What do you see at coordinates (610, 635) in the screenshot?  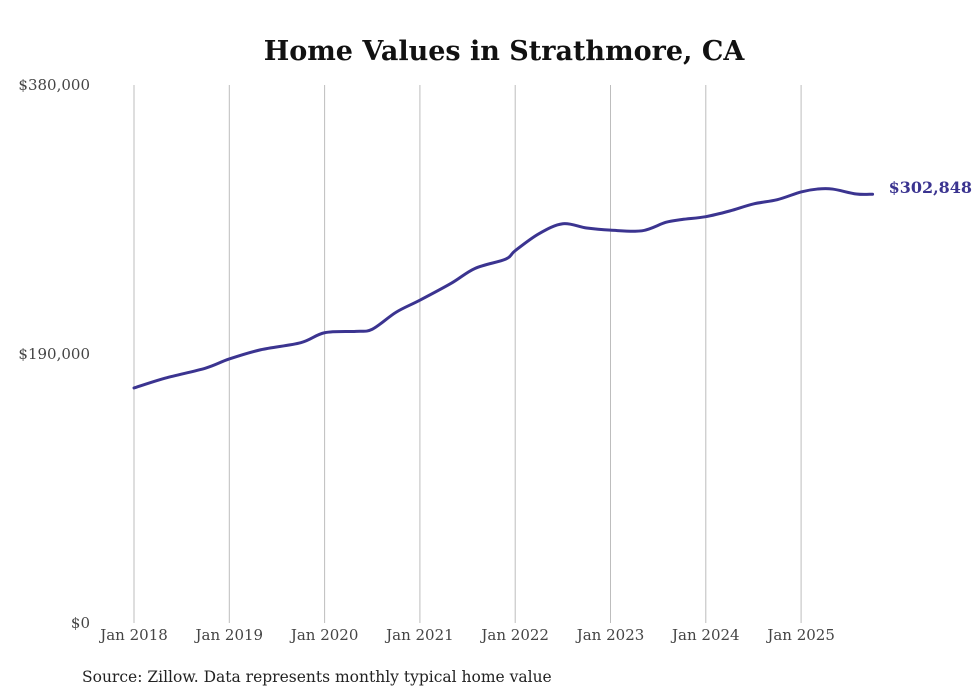 I see `x-tick-label: Jan 2023` at bounding box center [610, 635].